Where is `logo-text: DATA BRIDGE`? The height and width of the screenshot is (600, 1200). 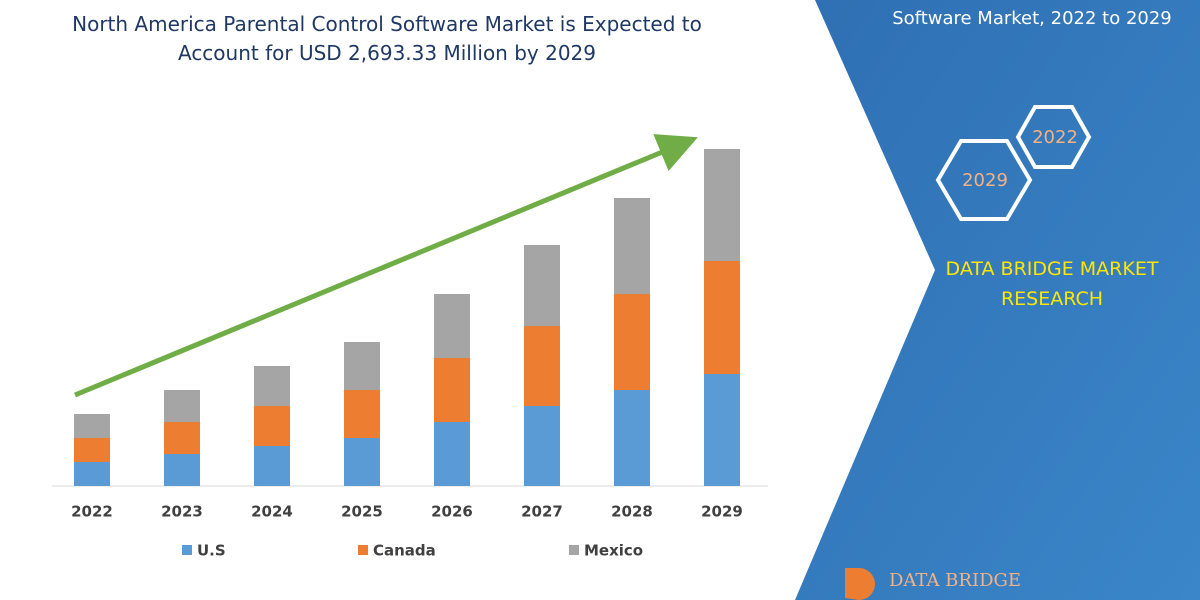 logo-text: DATA BRIDGE is located at coordinates (955, 580).